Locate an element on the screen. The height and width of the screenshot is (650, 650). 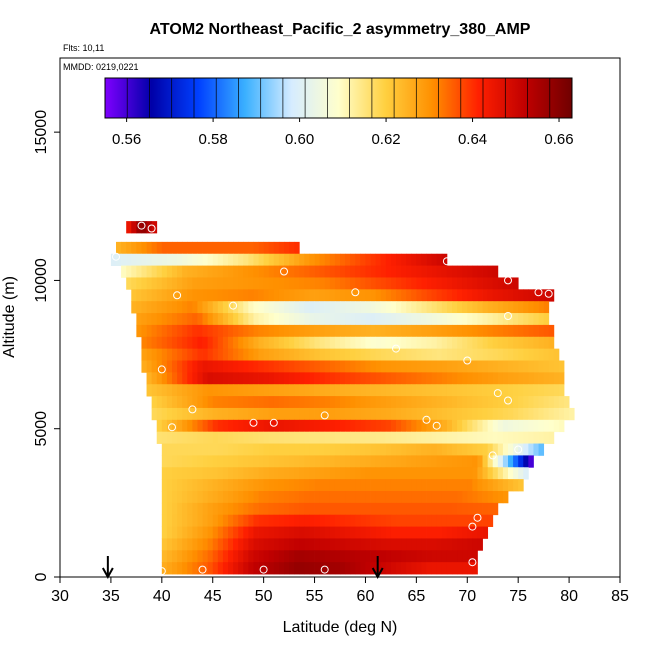
colorbar-tick-label: 0.64 is located at coordinates (472, 139).